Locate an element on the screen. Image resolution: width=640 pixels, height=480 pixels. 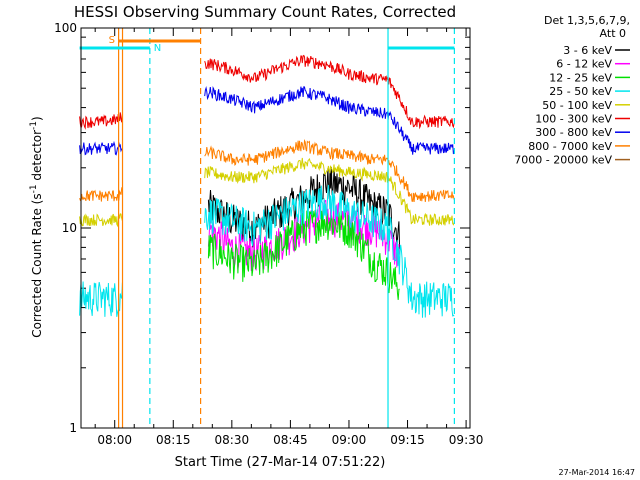
y-axis-label: Corrected Count Rate (s-1 detector-1) is located at coordinates (36, 226).